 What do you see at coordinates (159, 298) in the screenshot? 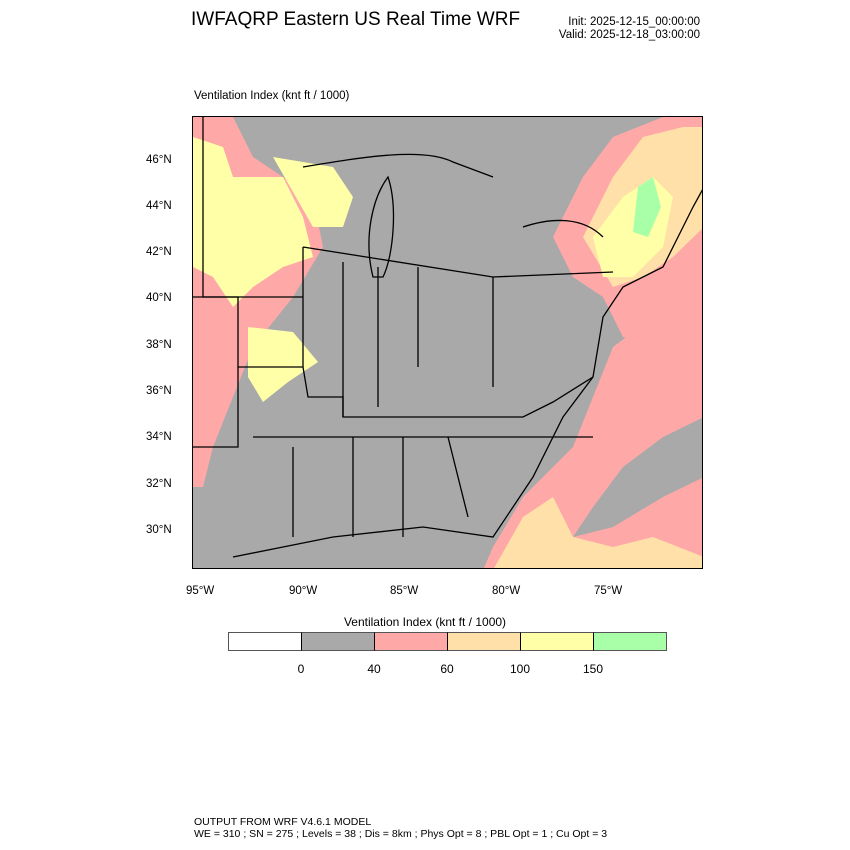
I see `lat-tick: 40°N` at bounding box center [159, 298].